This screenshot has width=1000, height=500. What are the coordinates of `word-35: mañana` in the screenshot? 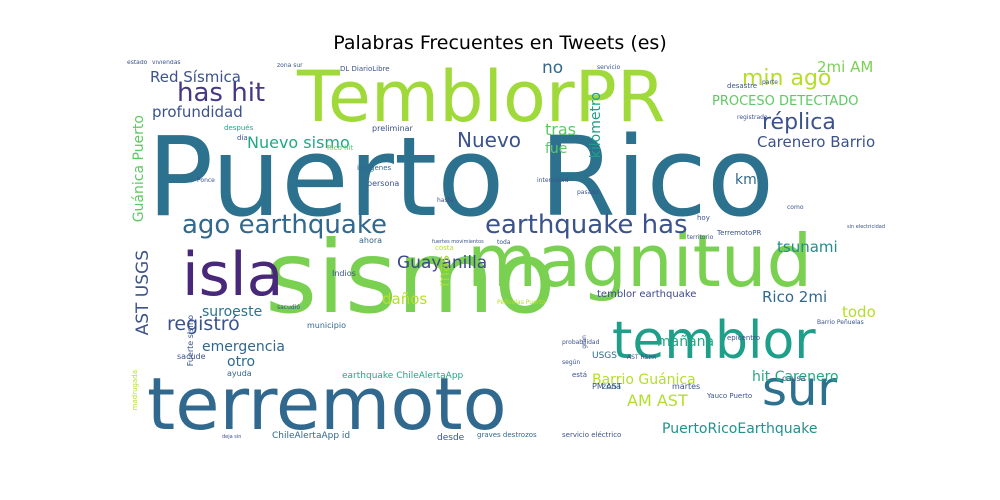 It's located at (686, 342).